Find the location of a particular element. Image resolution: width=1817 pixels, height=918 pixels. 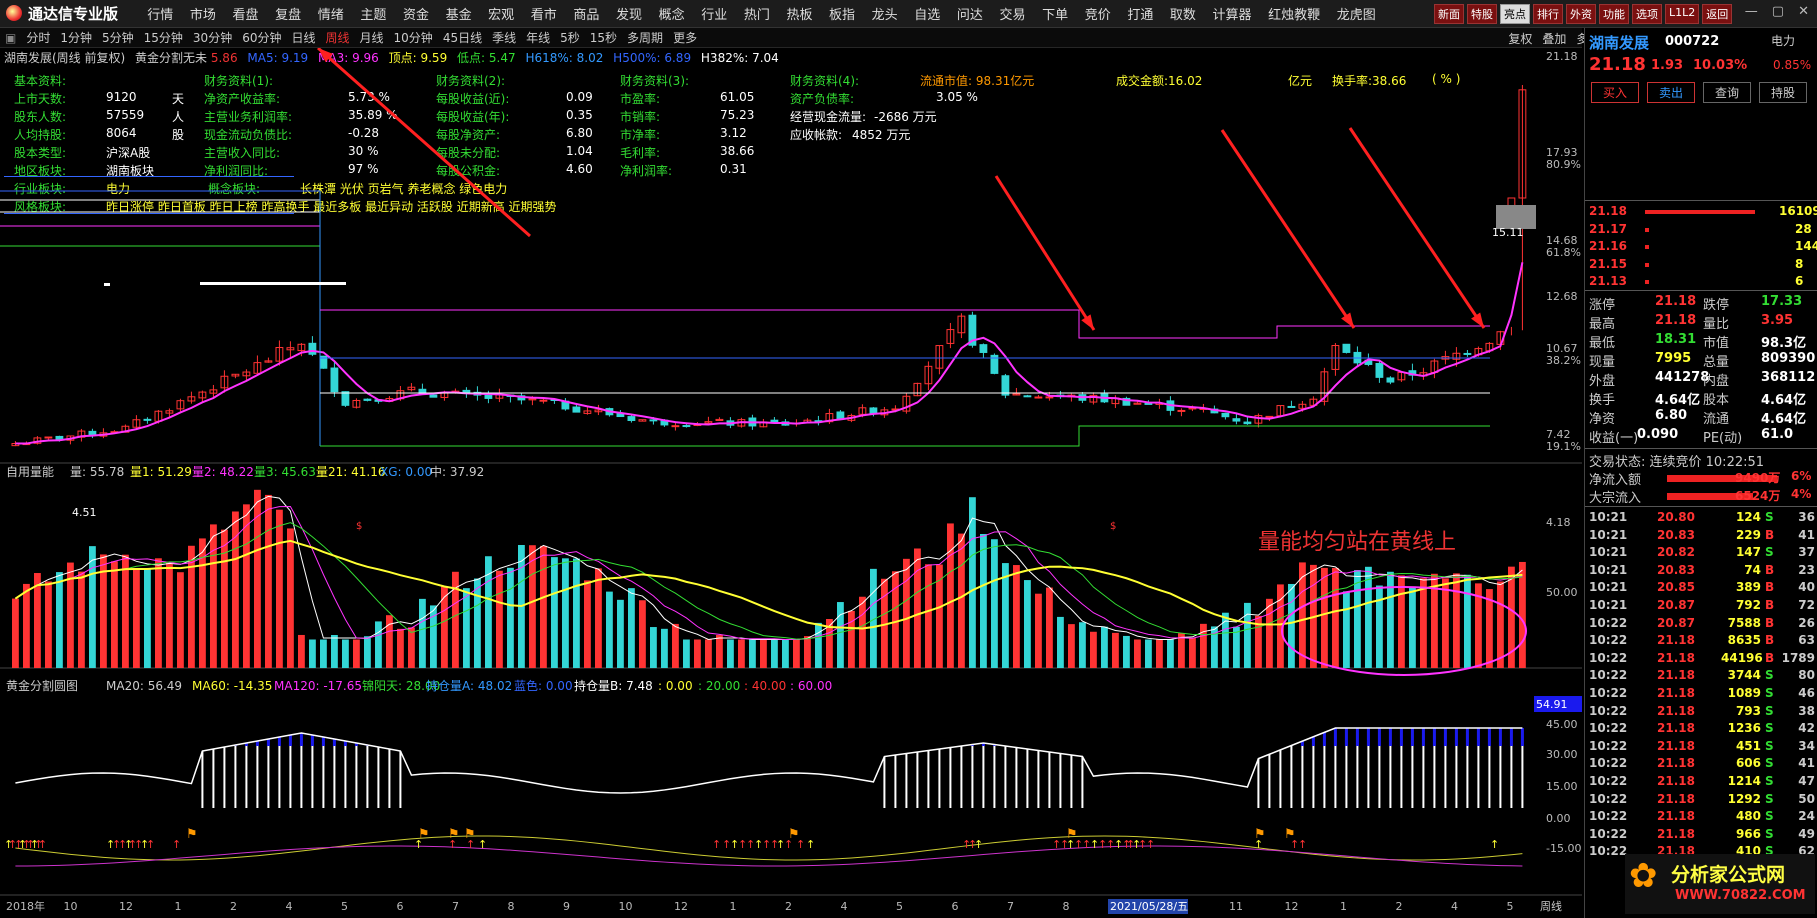

tick-side: B is located at coordinates (1770, 534).